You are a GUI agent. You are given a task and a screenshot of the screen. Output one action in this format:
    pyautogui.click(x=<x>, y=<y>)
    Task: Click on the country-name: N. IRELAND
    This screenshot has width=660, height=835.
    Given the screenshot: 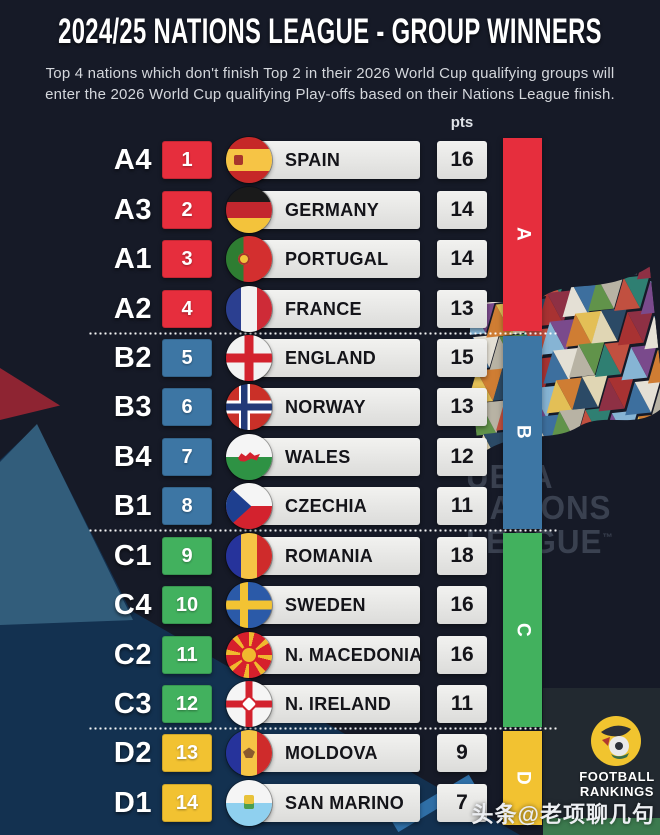 What is the action you would take?
    pyautogui.click(x=338, y=704)
    